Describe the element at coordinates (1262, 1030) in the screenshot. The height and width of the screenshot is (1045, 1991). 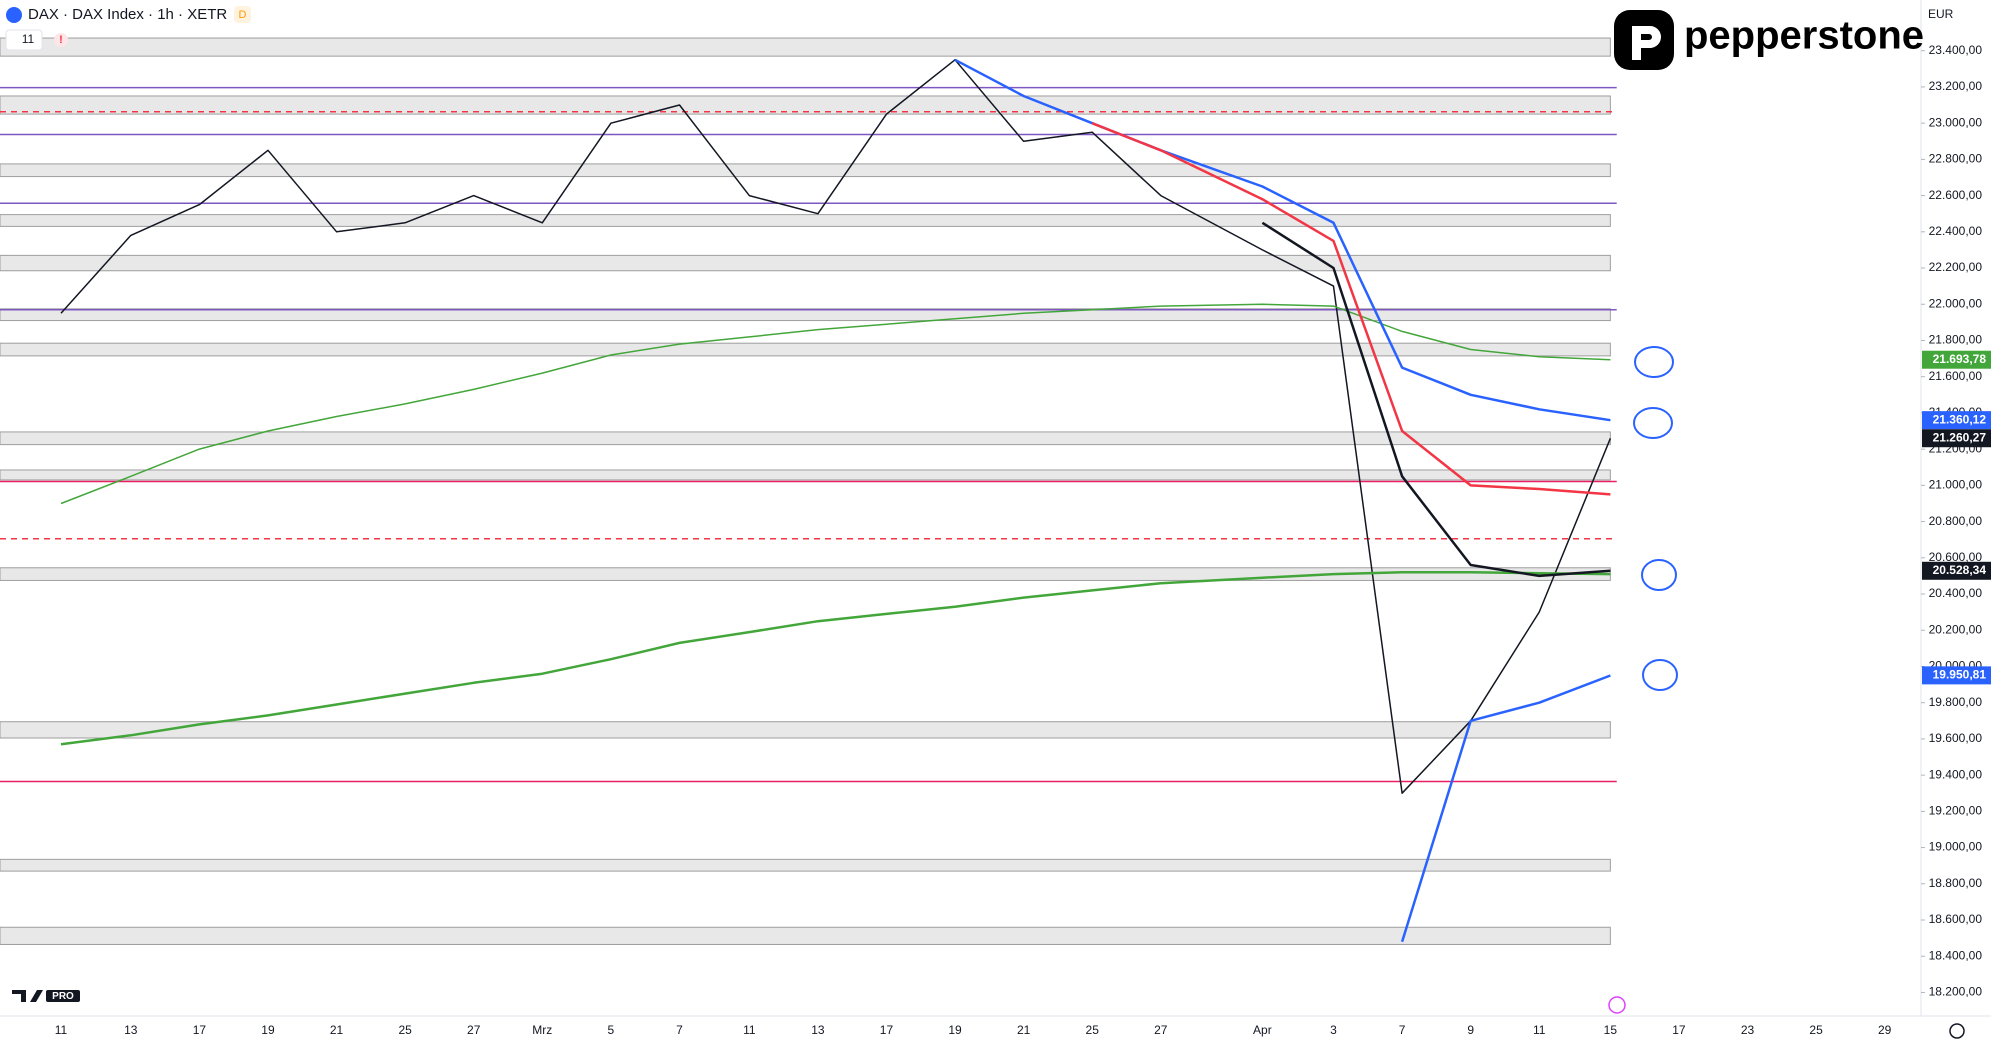
I see `x-tick-label: Apr` at that location.